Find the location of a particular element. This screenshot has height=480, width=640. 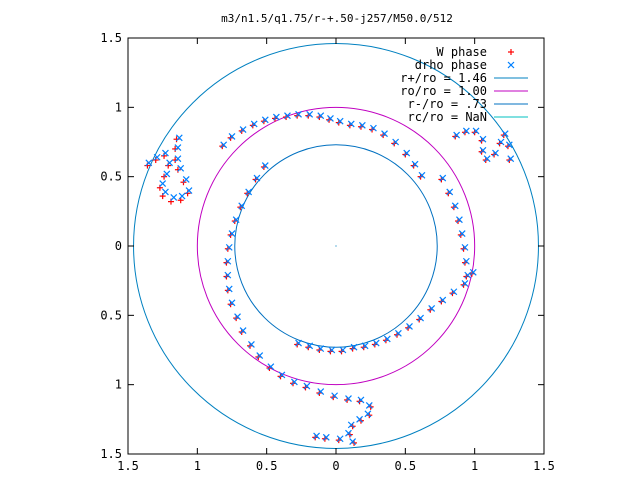

x-tick-label: 1 is located at coordinates (197, 466).